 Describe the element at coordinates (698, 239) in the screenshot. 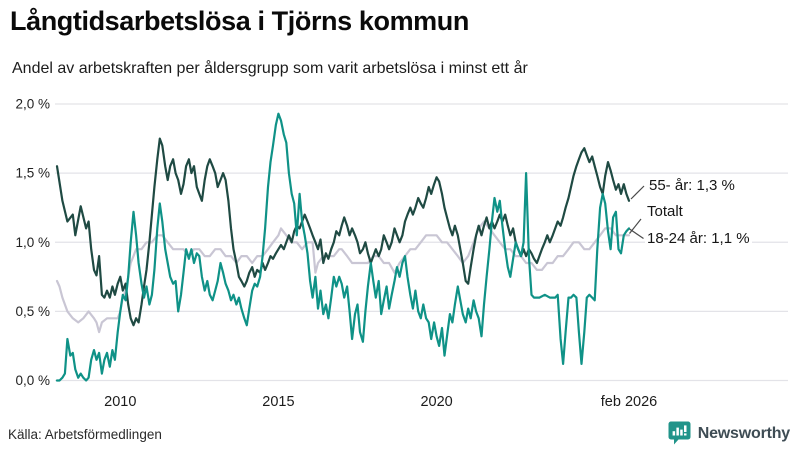

I see `series-end-label-18-24-ar: 18-24 år: 1,1 %` at that location.